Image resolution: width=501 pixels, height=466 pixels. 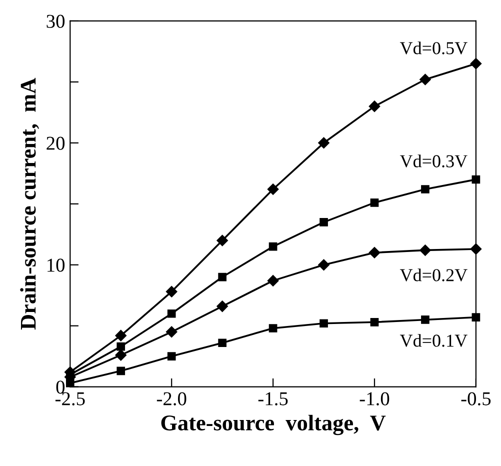 I want to click on x-tick-label: -0.5, so click(x=476, y=399).